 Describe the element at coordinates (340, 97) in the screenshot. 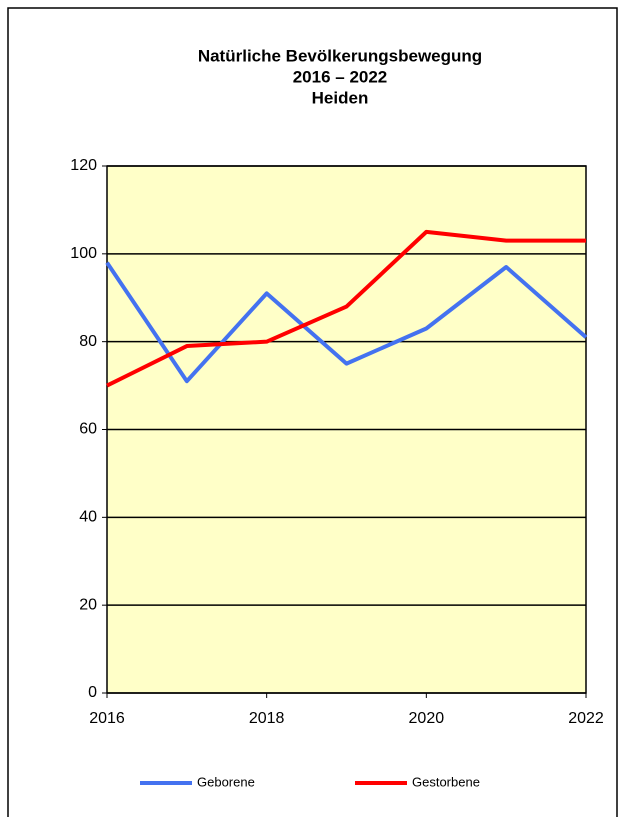

I see `chart-title: Heiden` at that location.